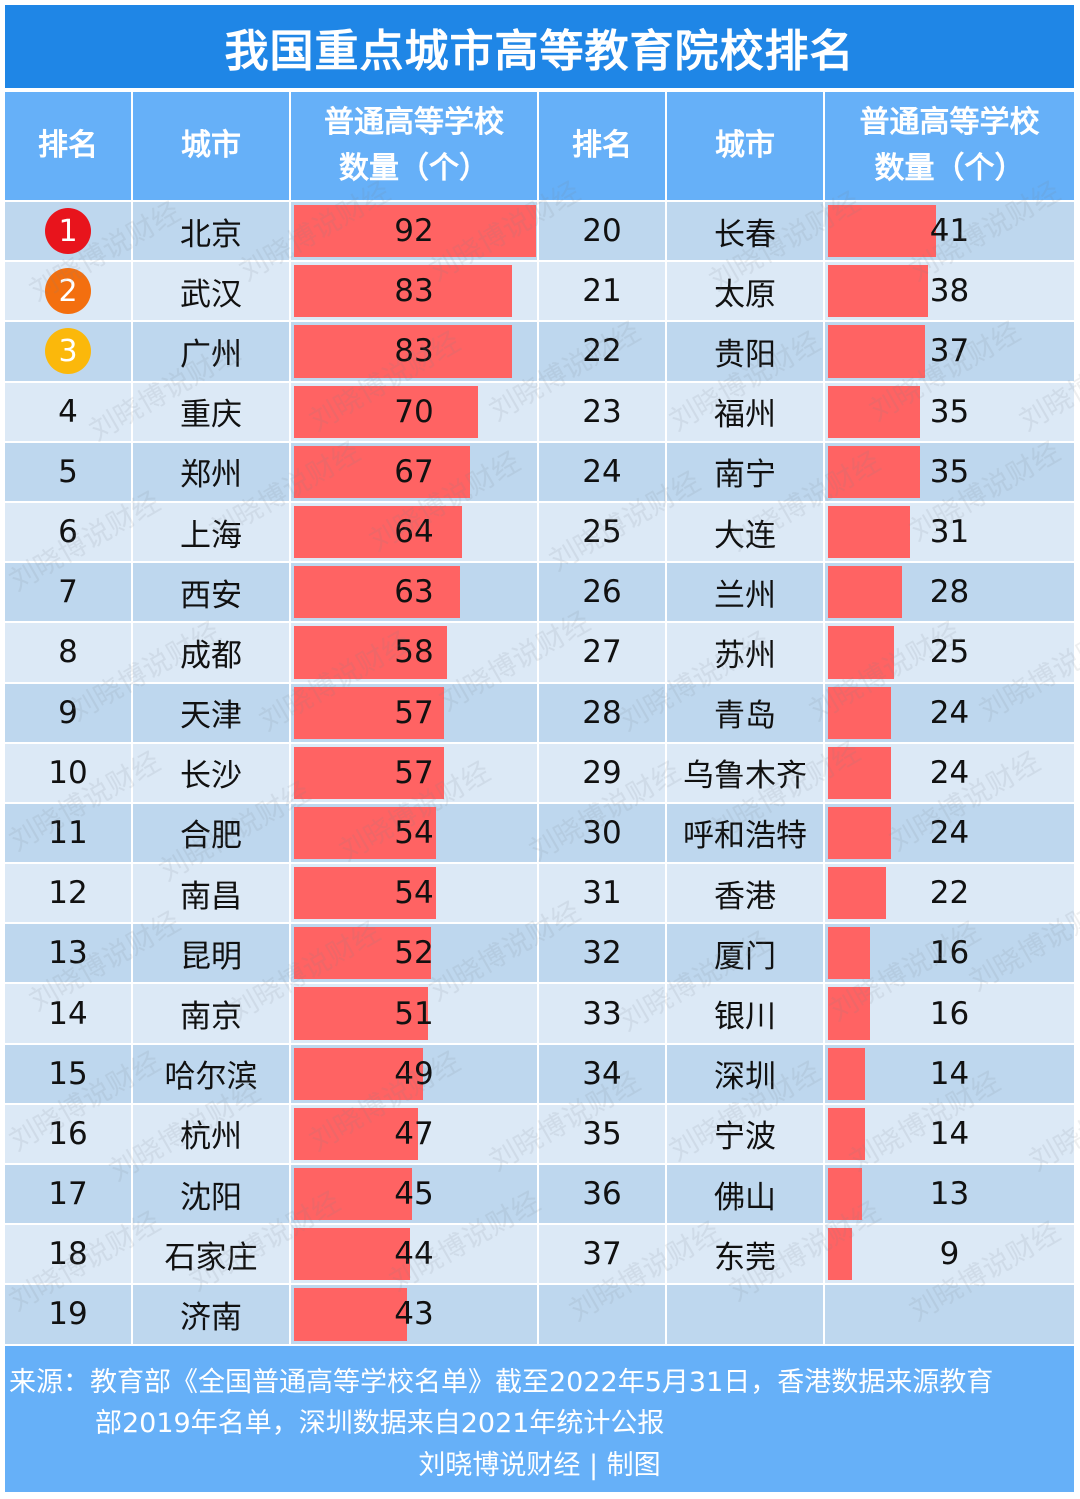  I want to click on city-cell: 苏州, so click(746, 652).